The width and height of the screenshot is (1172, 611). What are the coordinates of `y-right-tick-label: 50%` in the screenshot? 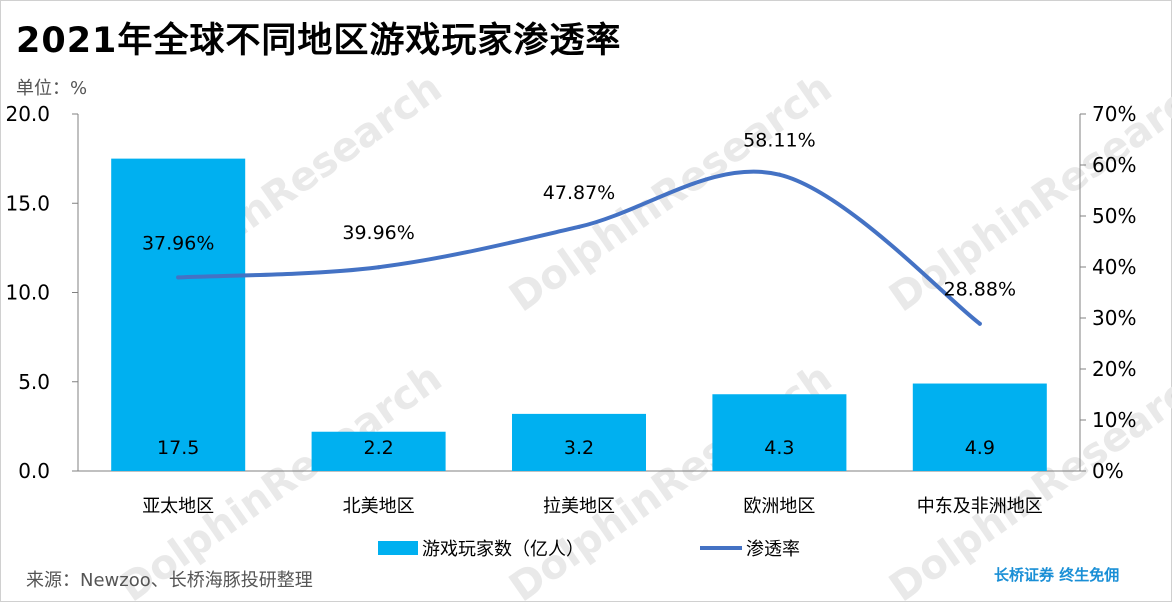 It's located at (1114, 216).